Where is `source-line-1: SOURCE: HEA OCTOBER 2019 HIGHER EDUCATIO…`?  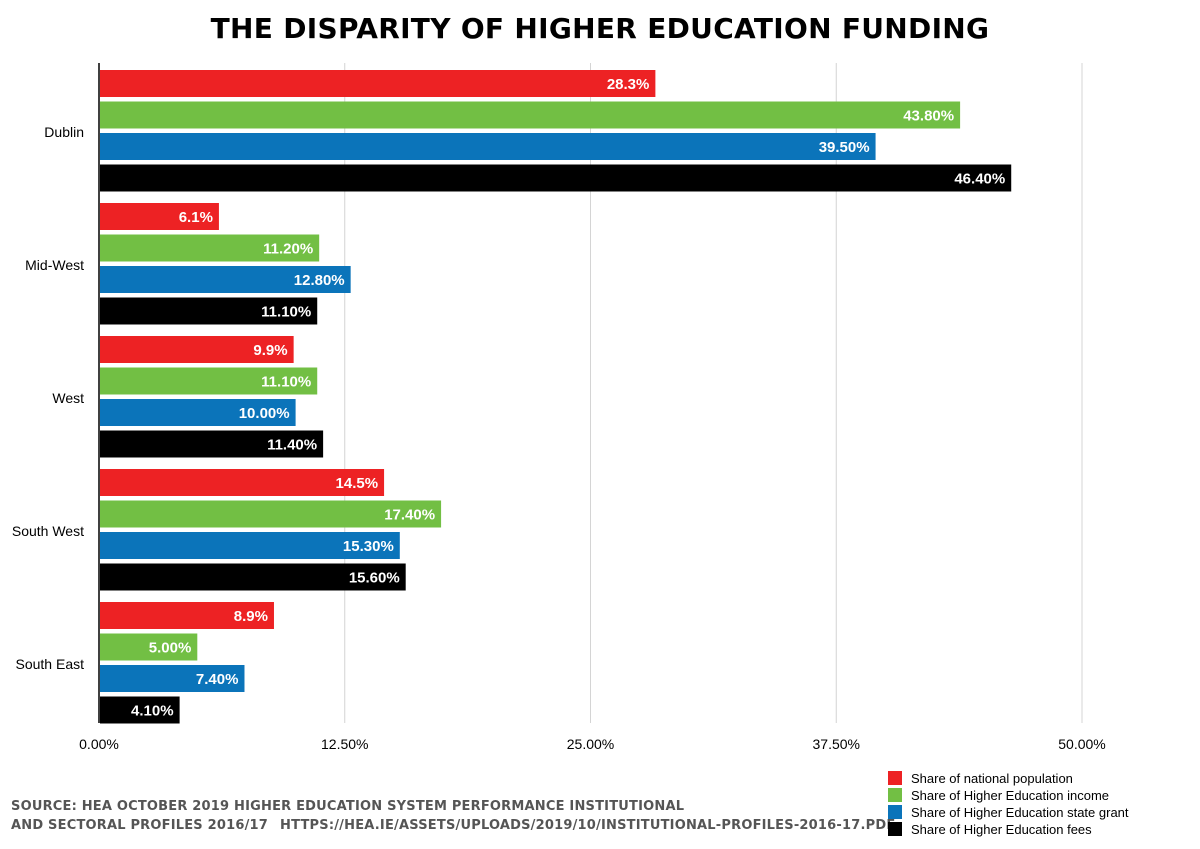 source-line-1: SOURCE: HEA OCTOBER 2019 HIGHER EDUCATIO… is located at coordinates (348, 806).